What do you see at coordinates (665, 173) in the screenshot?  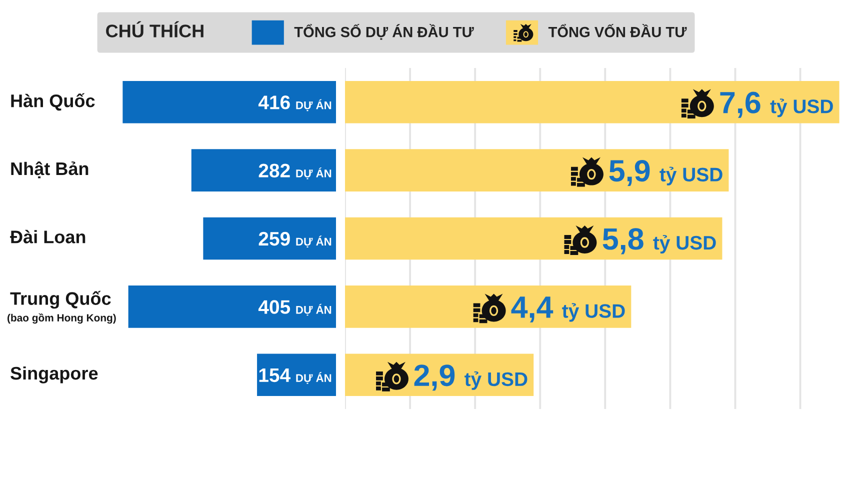 I see `data-label: 5,9 tỷ USD` at bounding box center [665, 173].